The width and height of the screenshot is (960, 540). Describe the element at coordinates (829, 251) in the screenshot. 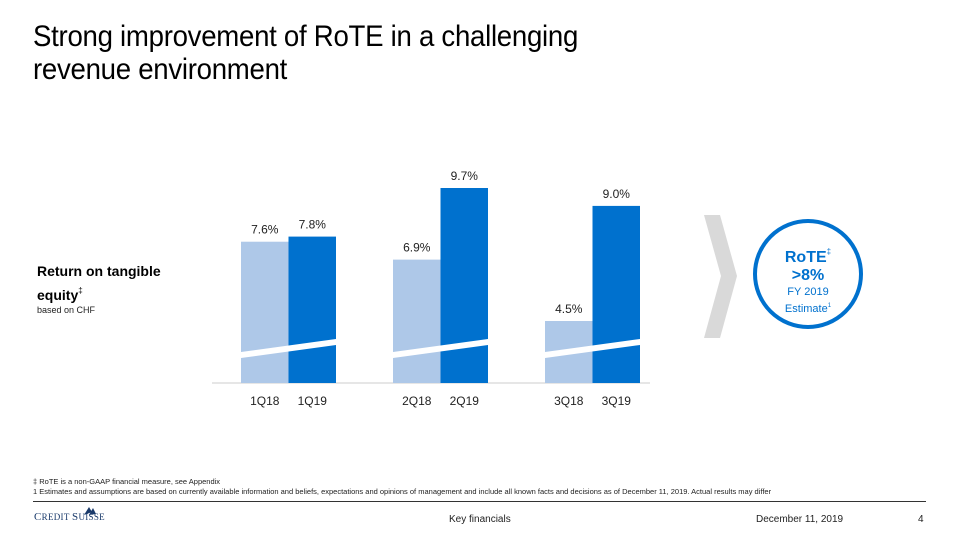

I see `callout-marker: ‡` at that location.